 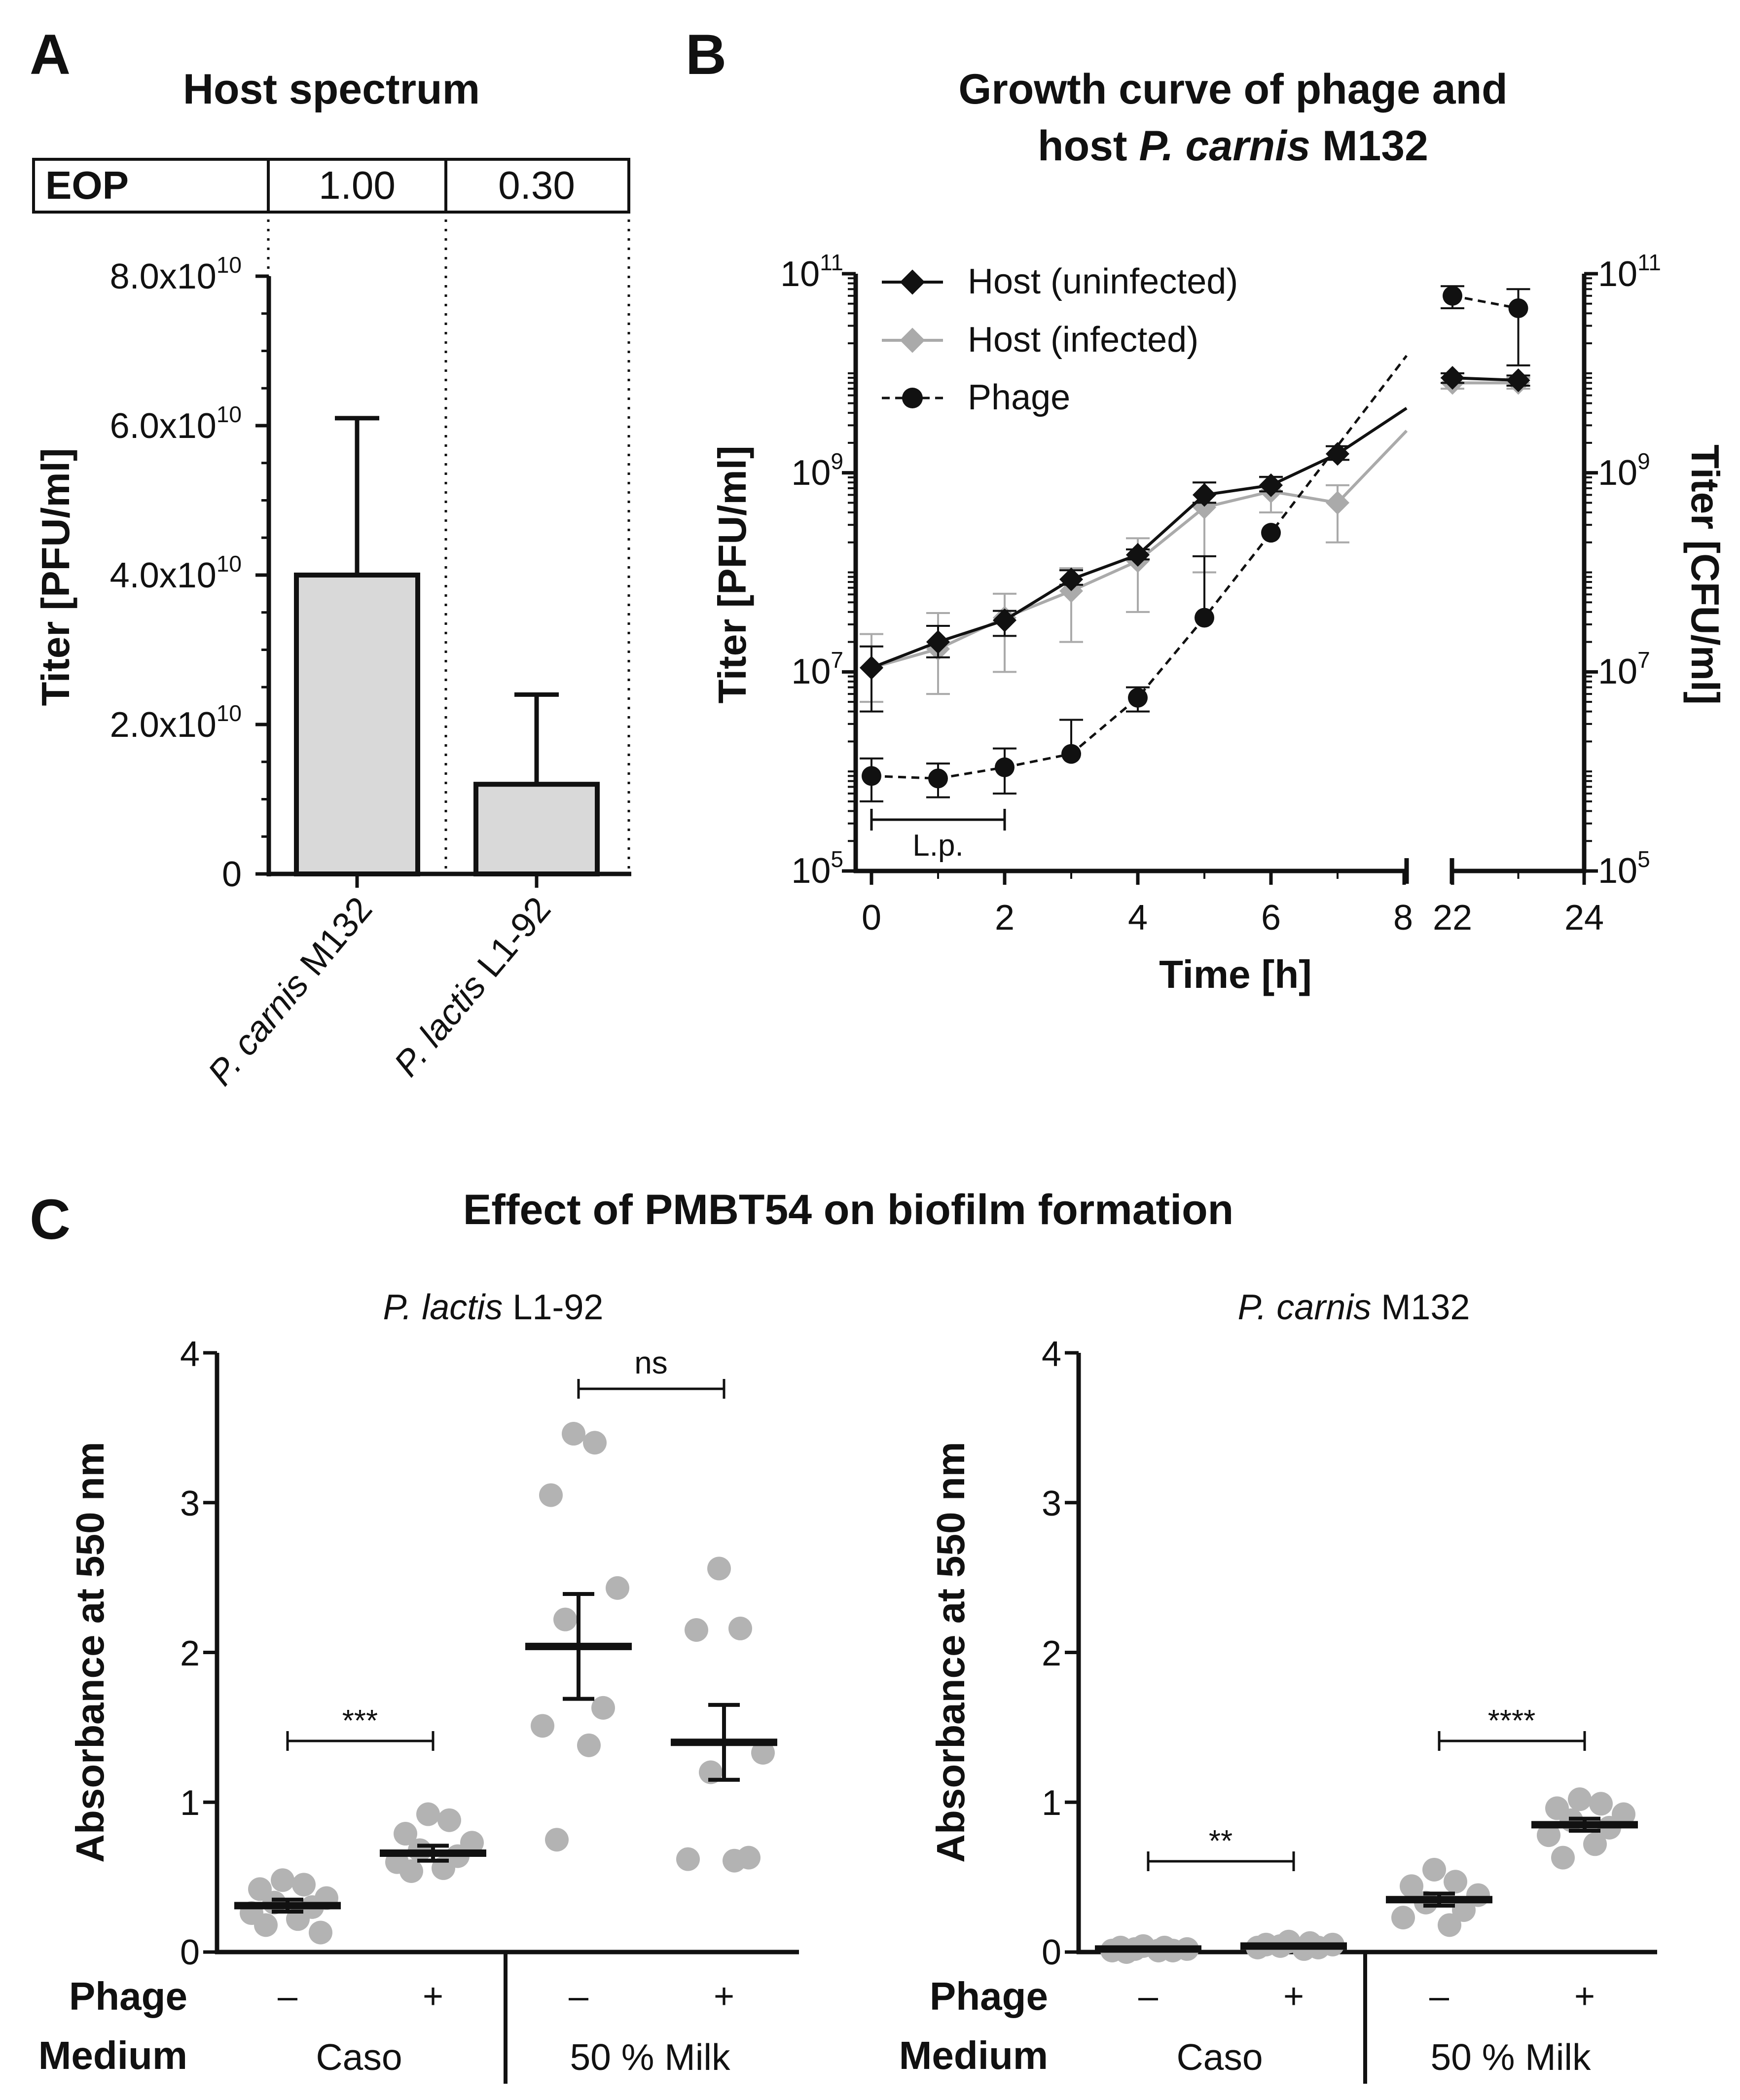 I want to click on y-tick-label-right: 10⁹, so click(x=1624, y=470).